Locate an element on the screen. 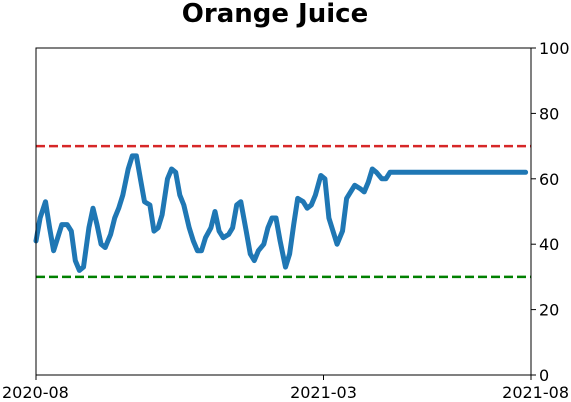 This screenshot has height=402, width=571. x-tick-label-2021-03: 2021-03 is located at coordinates (323, 392).